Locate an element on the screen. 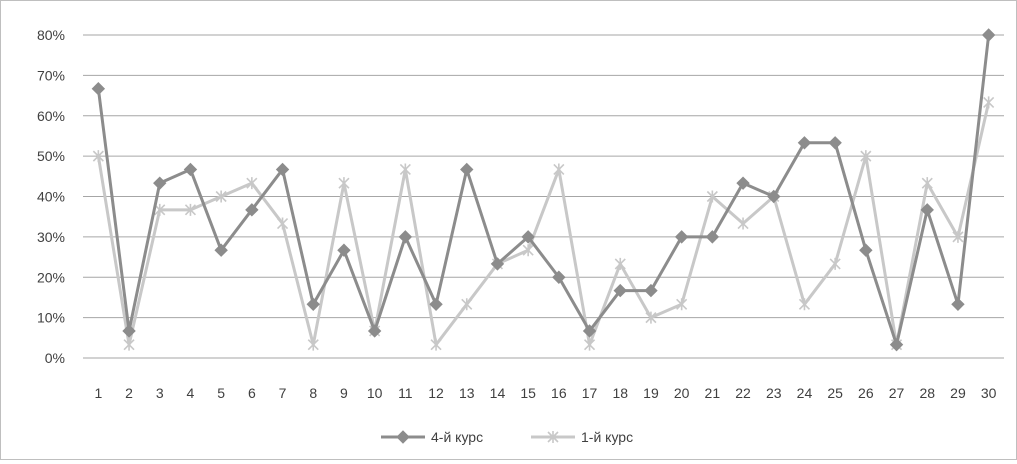 The width and height of the screenshot is (1017, 464). x-tick-label: 14 is located at coordinates (498, 393).